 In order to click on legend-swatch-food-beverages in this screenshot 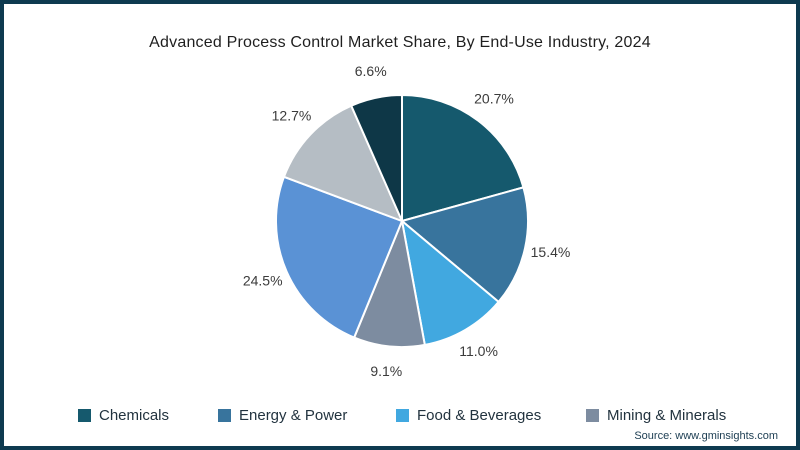, I will do `click(402, 415)`.